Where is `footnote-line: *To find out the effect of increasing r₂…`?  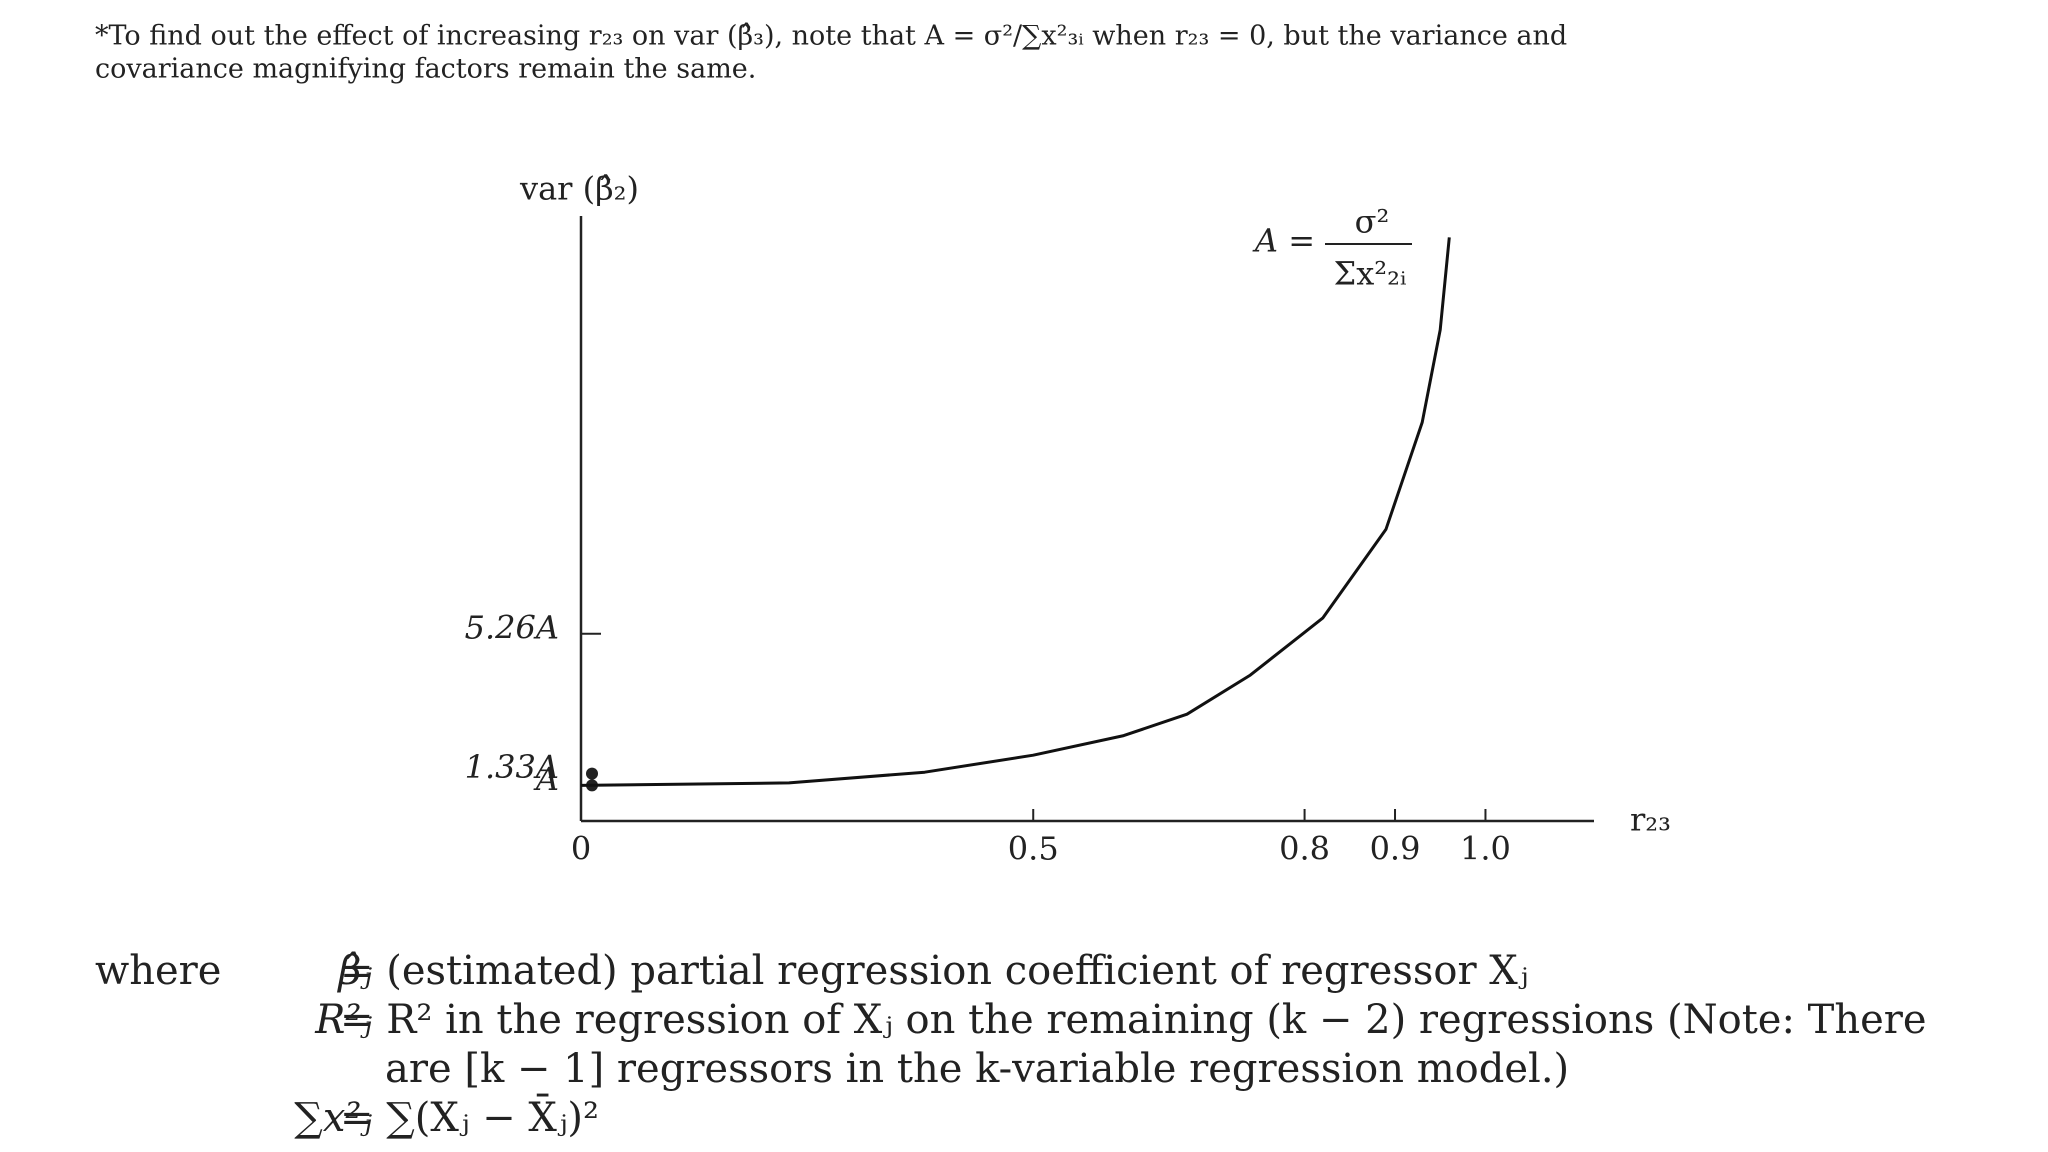
footnote-line: *To find out the effect of increasing r₂… is located at coordinates (831, 36).